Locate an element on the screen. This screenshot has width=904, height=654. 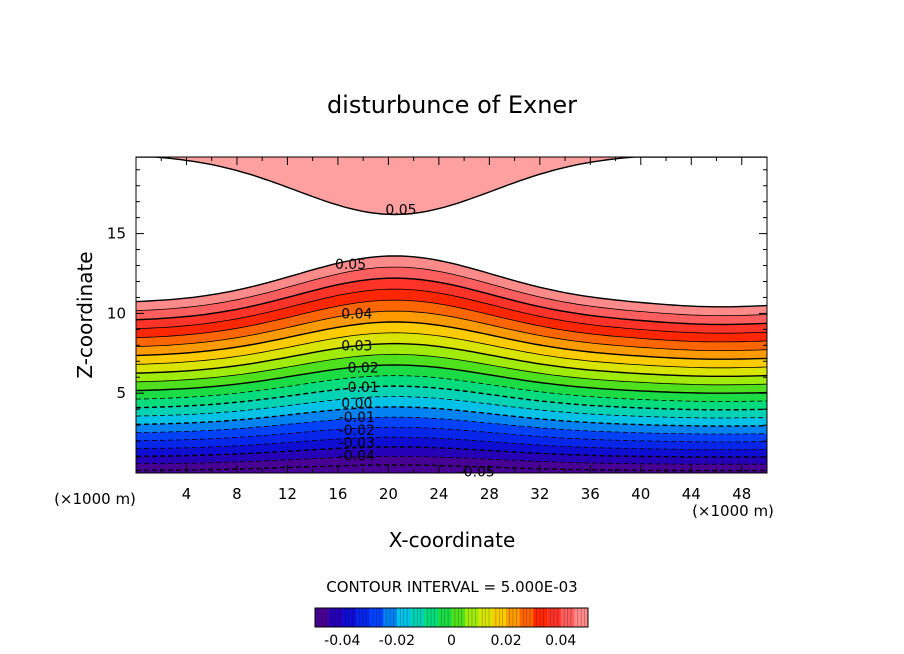
chart-title: disturbunce of Exner is located at coordinates (452, 105).